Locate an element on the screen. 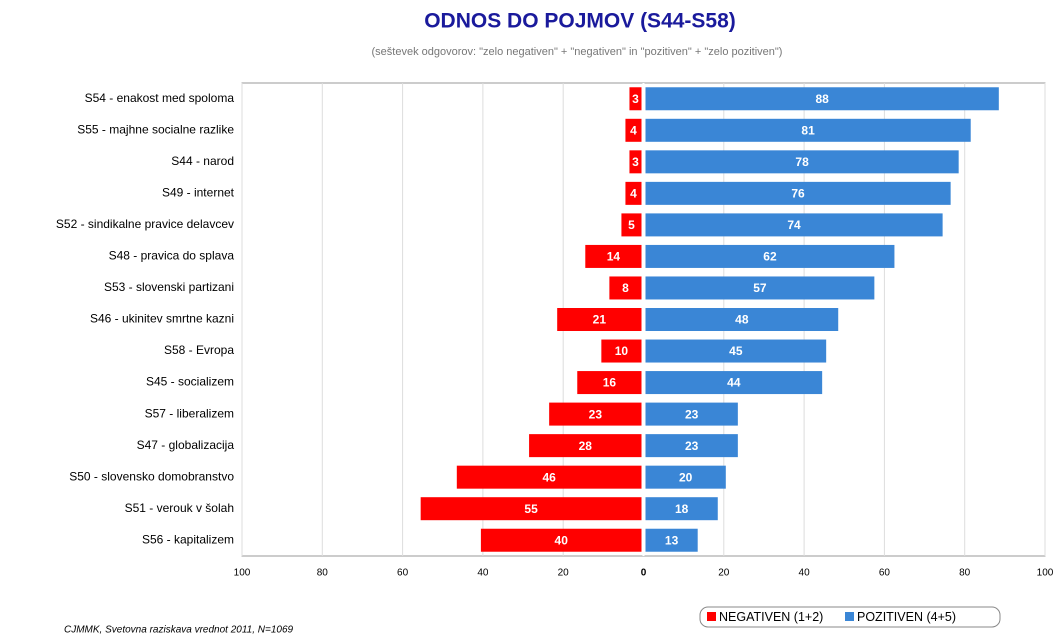  value-label: 40 is located at coordinates (562, 540).